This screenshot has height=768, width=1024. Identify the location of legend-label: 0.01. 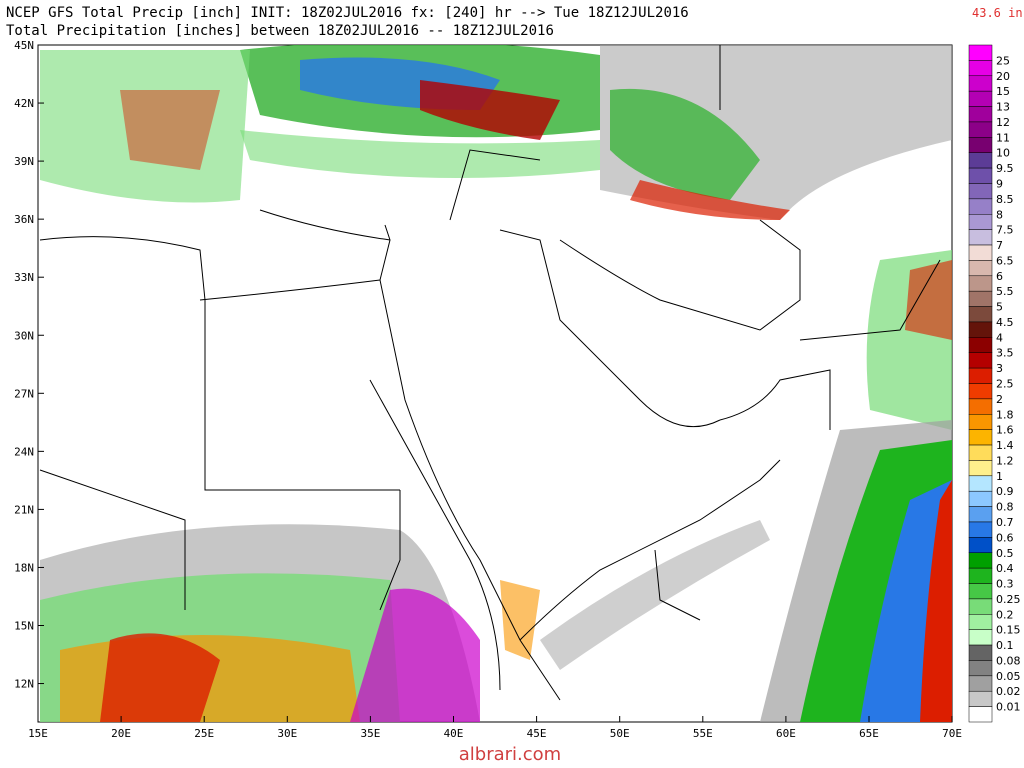
(1008, 707).